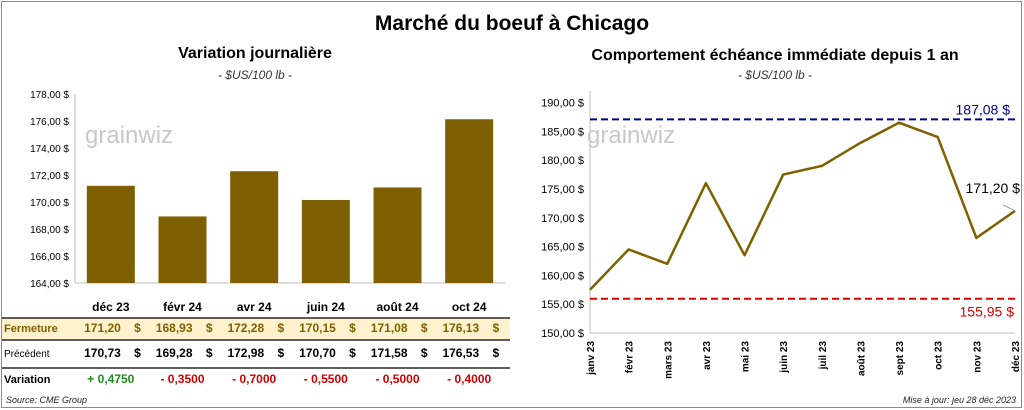 Image resolution: width=1024 pixels, height=410 pixels. I want to click on x-category-label: août 24, so click(397, 307).